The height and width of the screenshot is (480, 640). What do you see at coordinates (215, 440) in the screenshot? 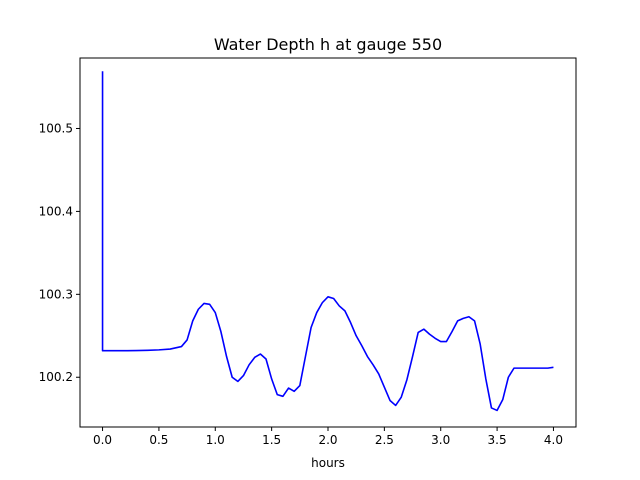
I see `x-tick-label: 1.0` at bounding box center [215, 440].